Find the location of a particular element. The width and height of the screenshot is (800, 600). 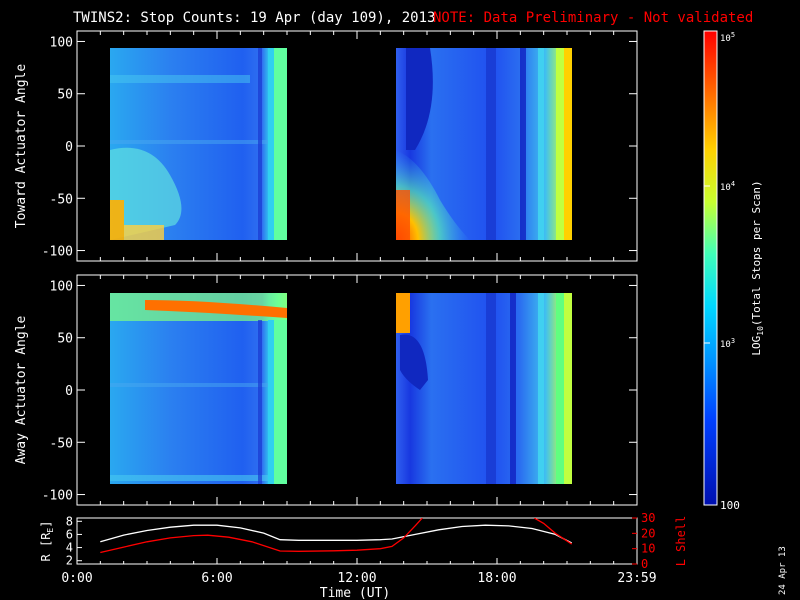

orbit-ylabel-right: L Shell is located at coordinates (681, 541).